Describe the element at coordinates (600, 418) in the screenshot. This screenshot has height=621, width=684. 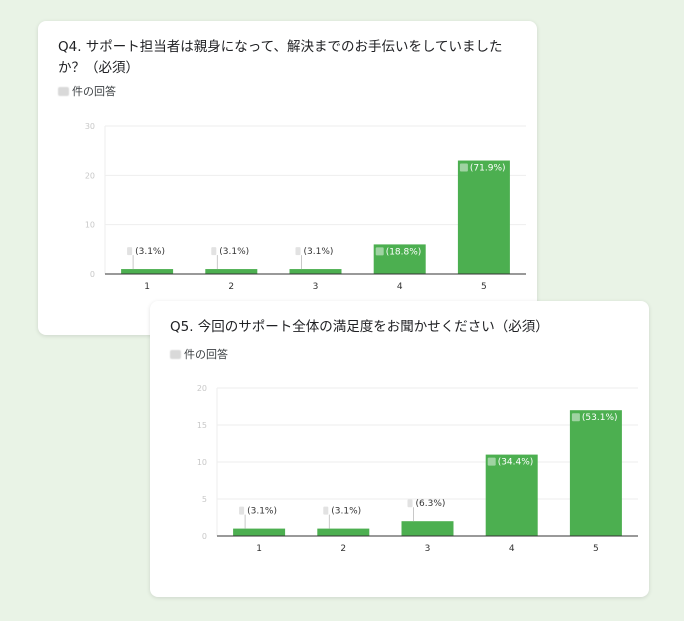
I see `data-label: (53.1%)` at that location.